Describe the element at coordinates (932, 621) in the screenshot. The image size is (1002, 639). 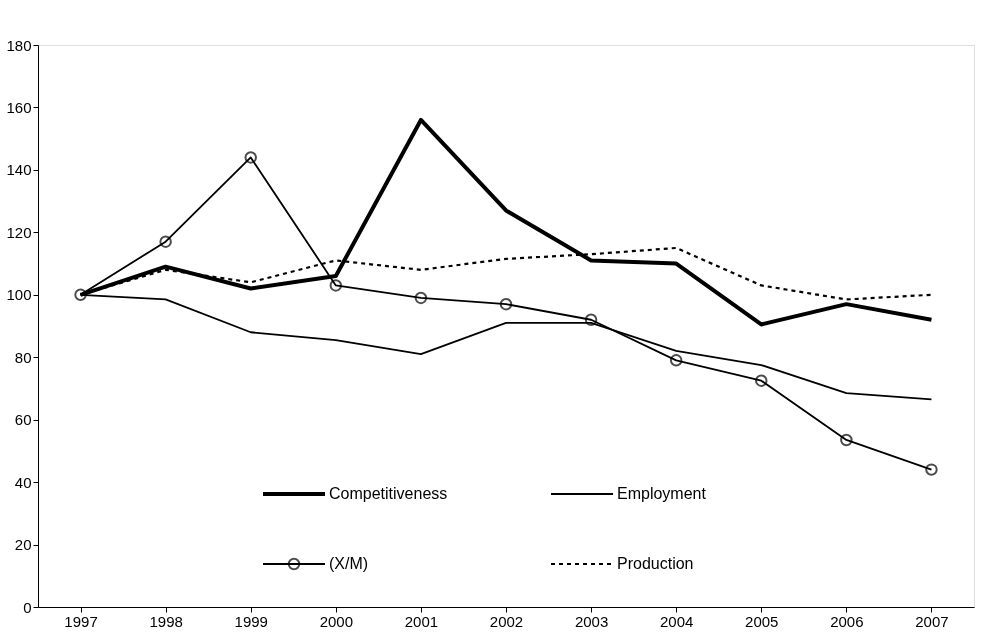
I see `x-tick-label: 2007` at that location.